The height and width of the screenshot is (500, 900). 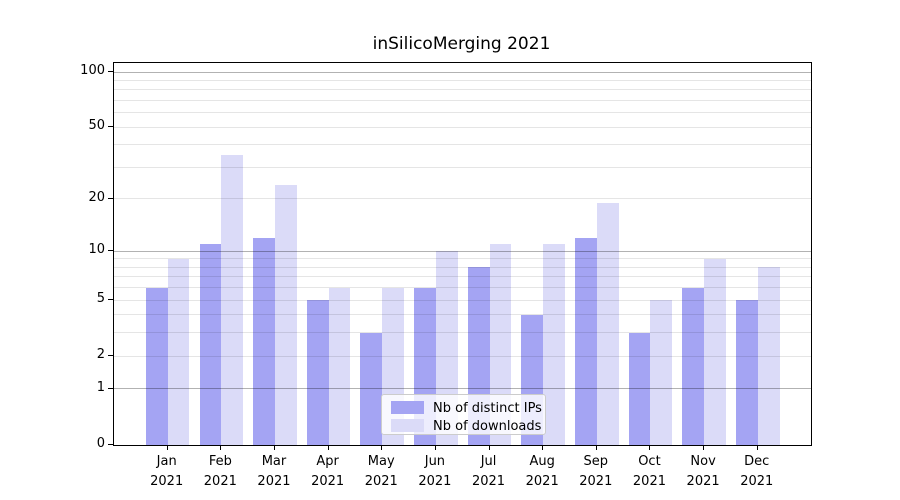 I want to click on bar-downloads-feb, so click(x=232, y=300).